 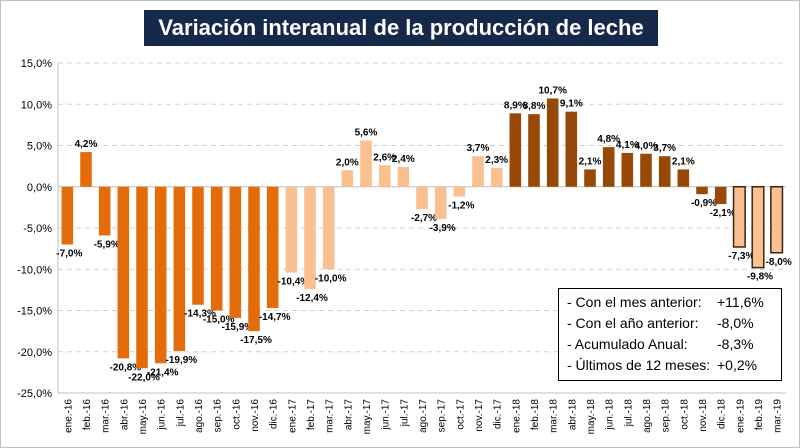 I want to click on x-tick-label: dic.-17, so click(x=498, y=414).